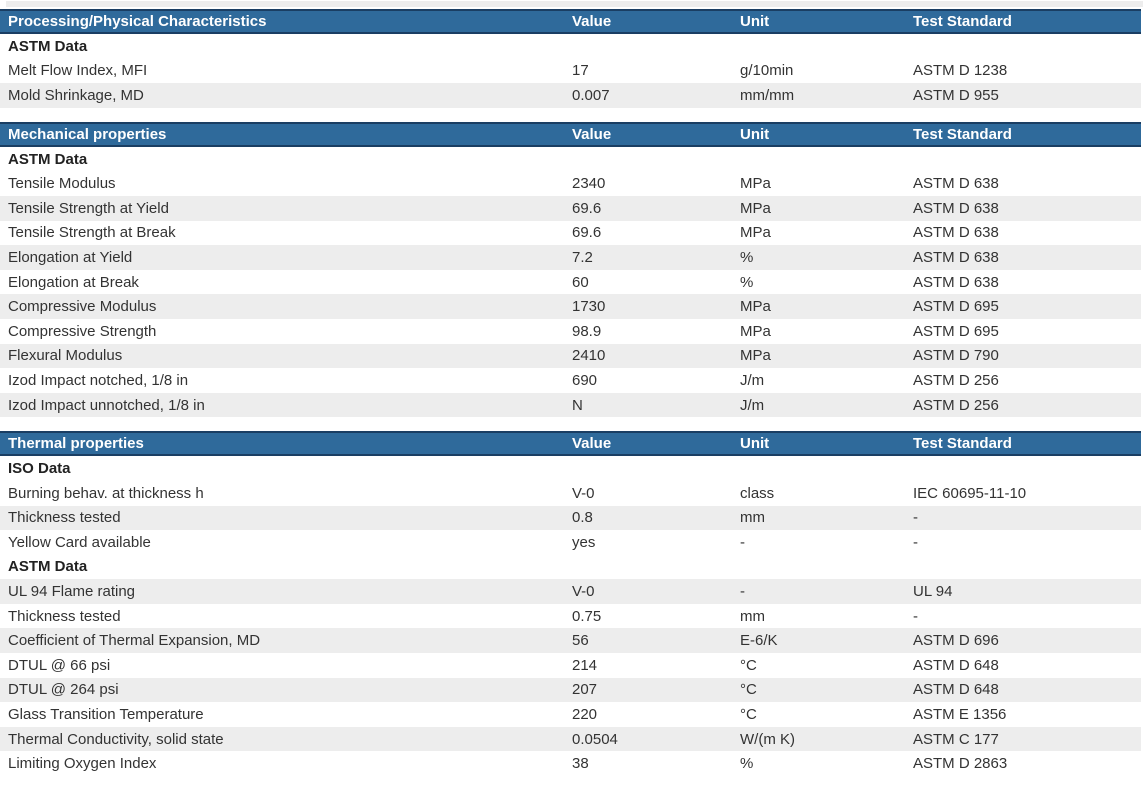 Image resolution: width=1146 pixels, height=792 pixels. I want to click on property-cell: Tensile Modulus, so click(62, 184).